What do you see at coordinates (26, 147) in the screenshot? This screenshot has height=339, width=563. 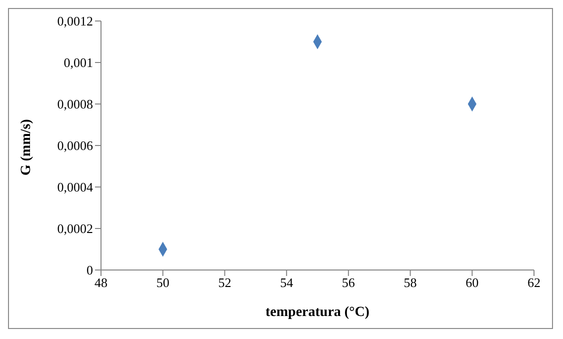 I see `y-axis-title: G (mm/s)` at bounding box center [26, 147].